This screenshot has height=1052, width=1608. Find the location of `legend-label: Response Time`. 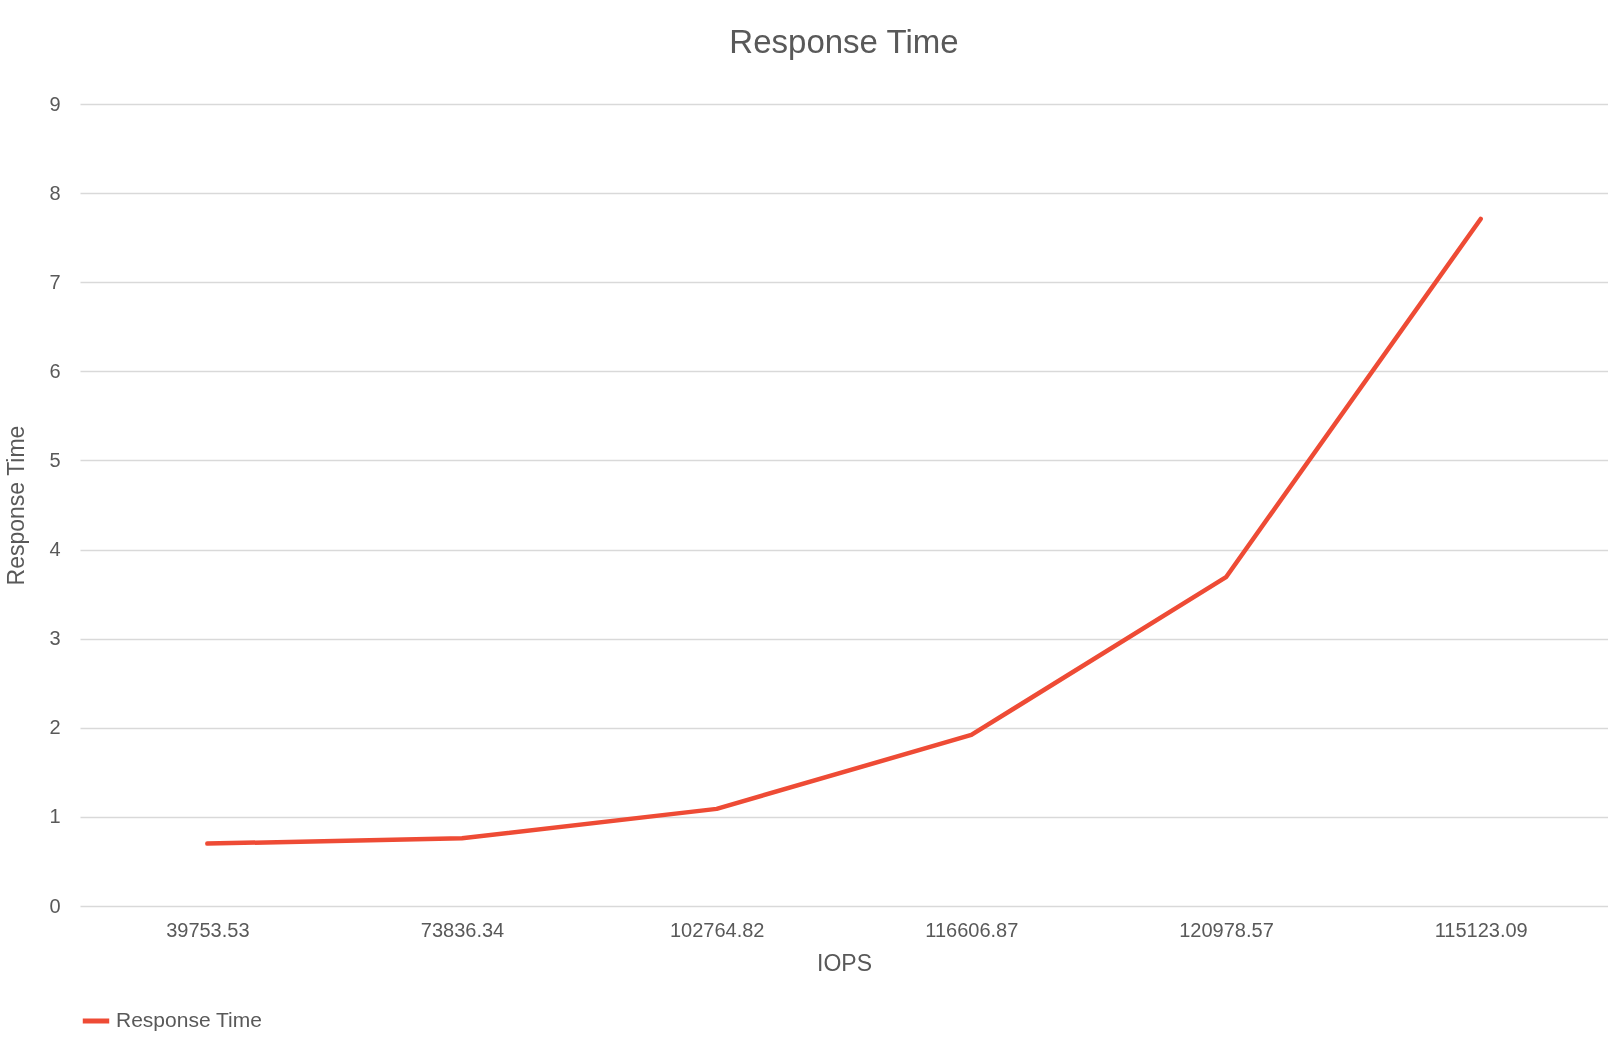

legend-label: Response Time is located at coordinates (189, 1019).